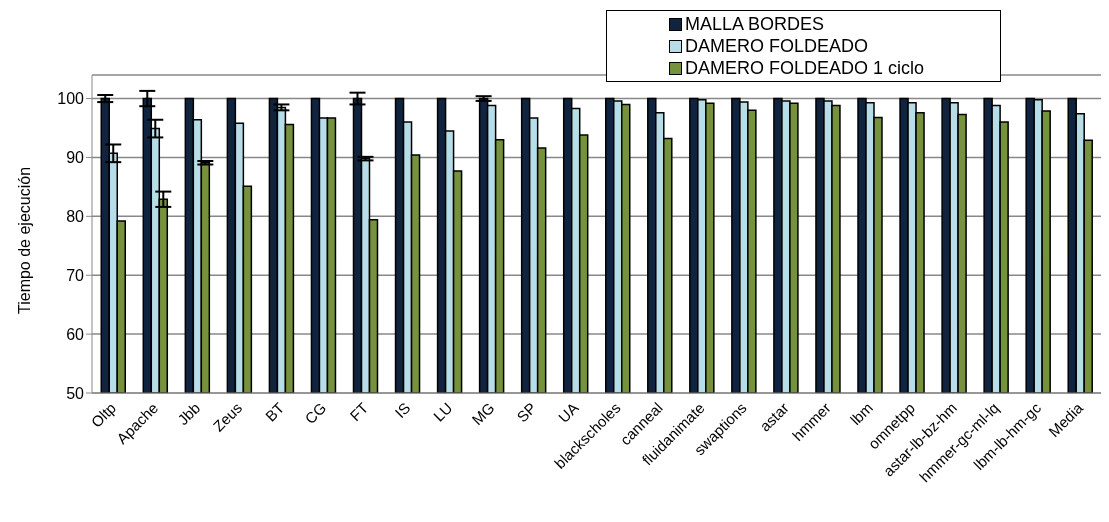 This screenshot has width=1109, height=522. What do you see at coordinates (71, 99) in the screenshot?
I see `y-tick-label: 100` at bounding box center [71, 99].